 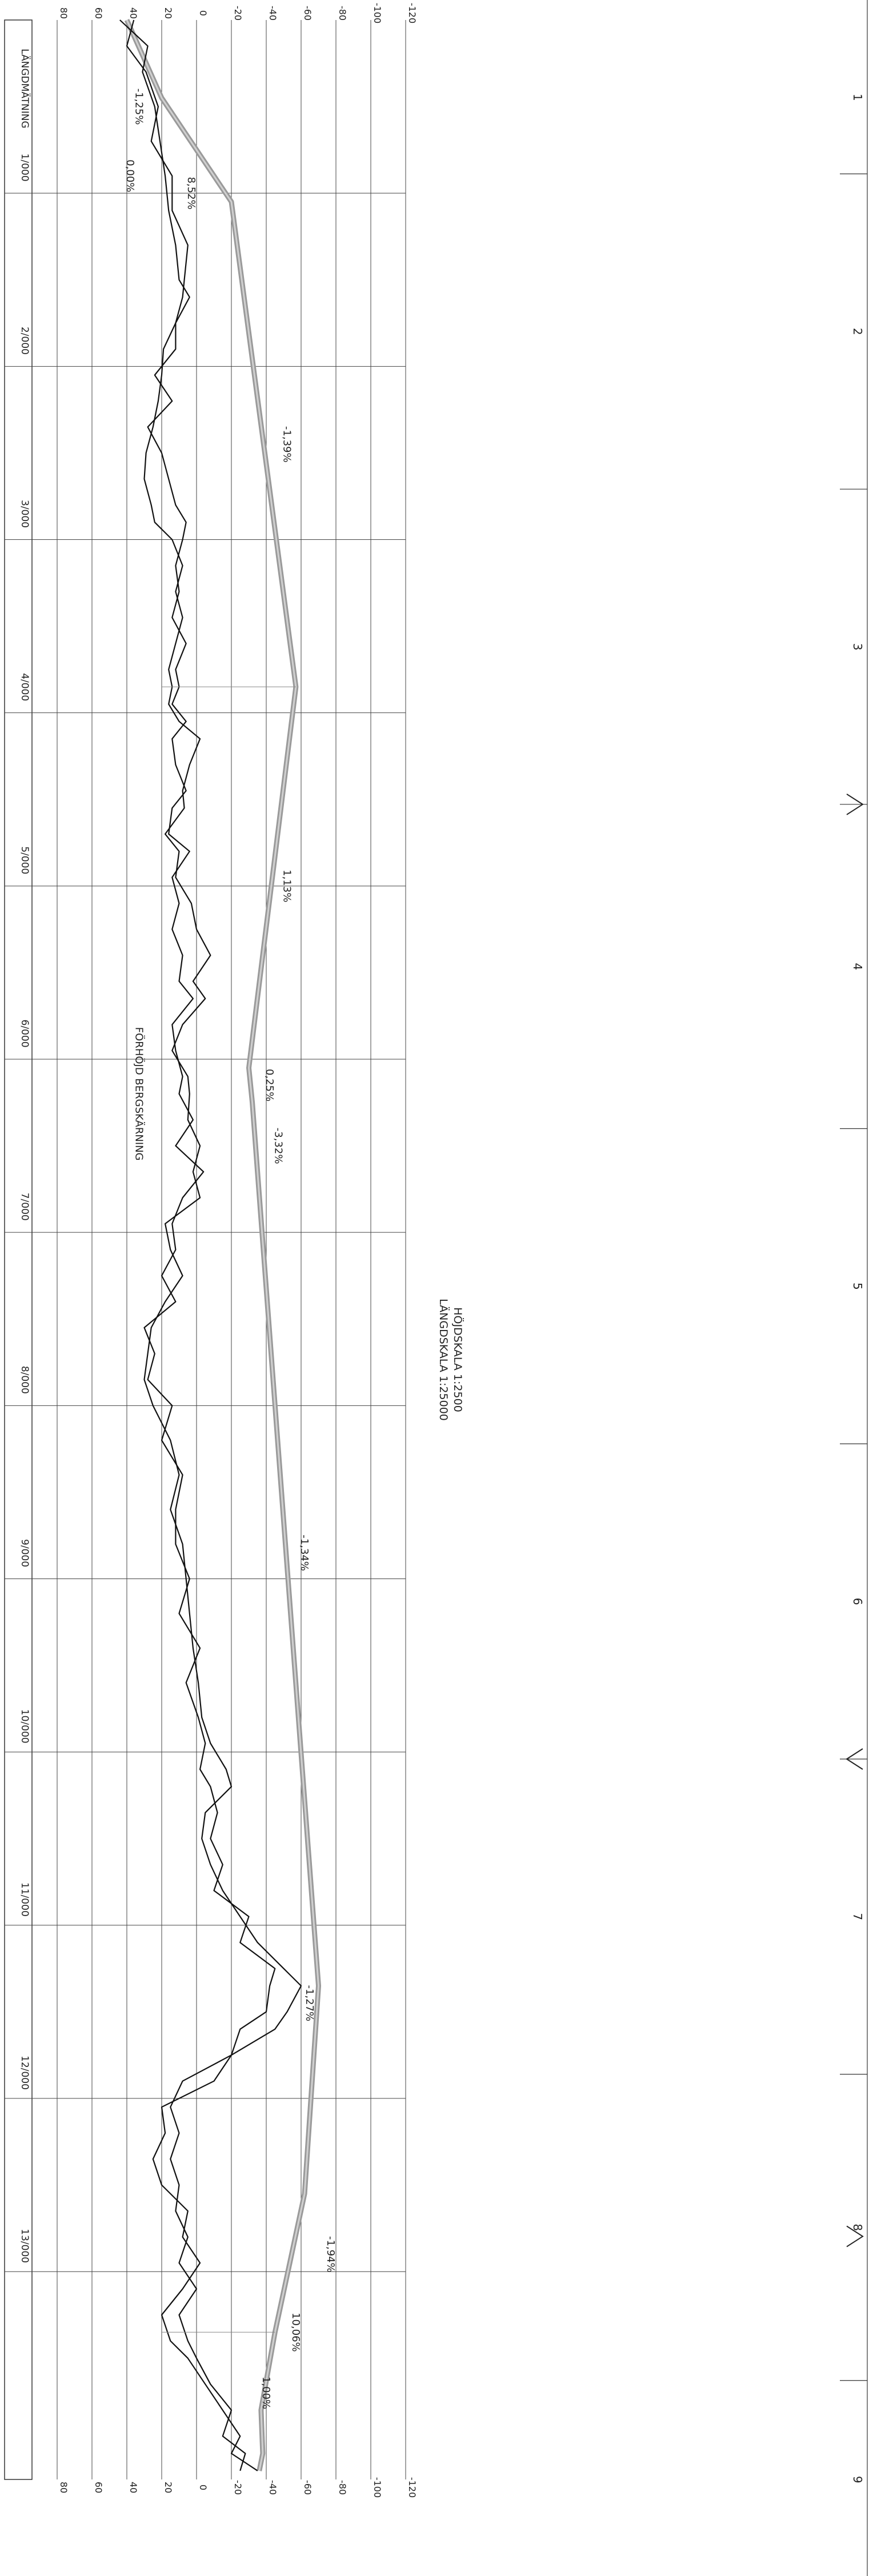 I want to click on section-number: 9, so click(x=857, y=2479).